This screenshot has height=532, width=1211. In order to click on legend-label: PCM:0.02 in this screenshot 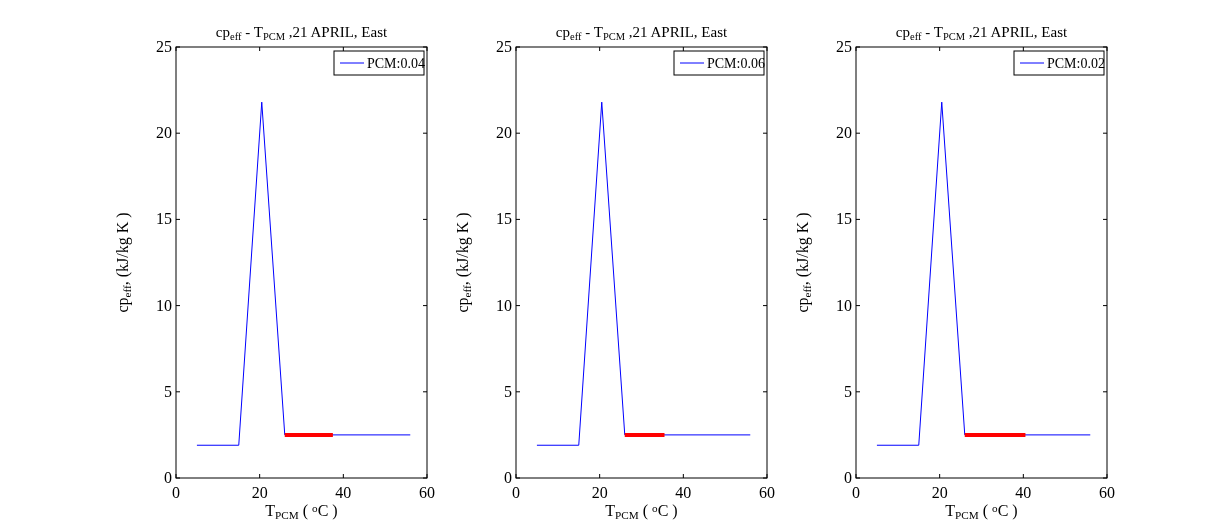, I will do `click(1076, 63)`.